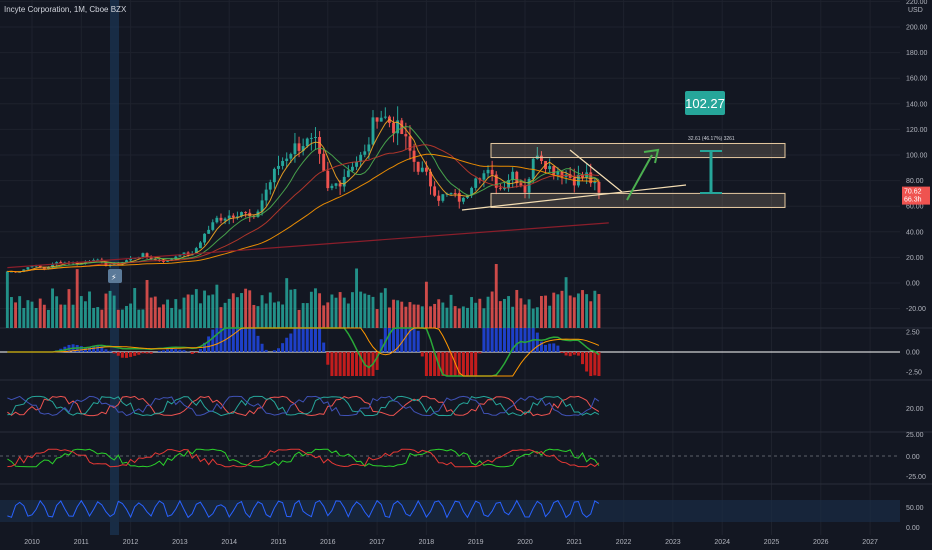 The height and width of the screenshot is (550, 932). What do you see at coordinates (596, 171) in the screenshot?
I see `descending-trendline` at bounding box center [596, 171].